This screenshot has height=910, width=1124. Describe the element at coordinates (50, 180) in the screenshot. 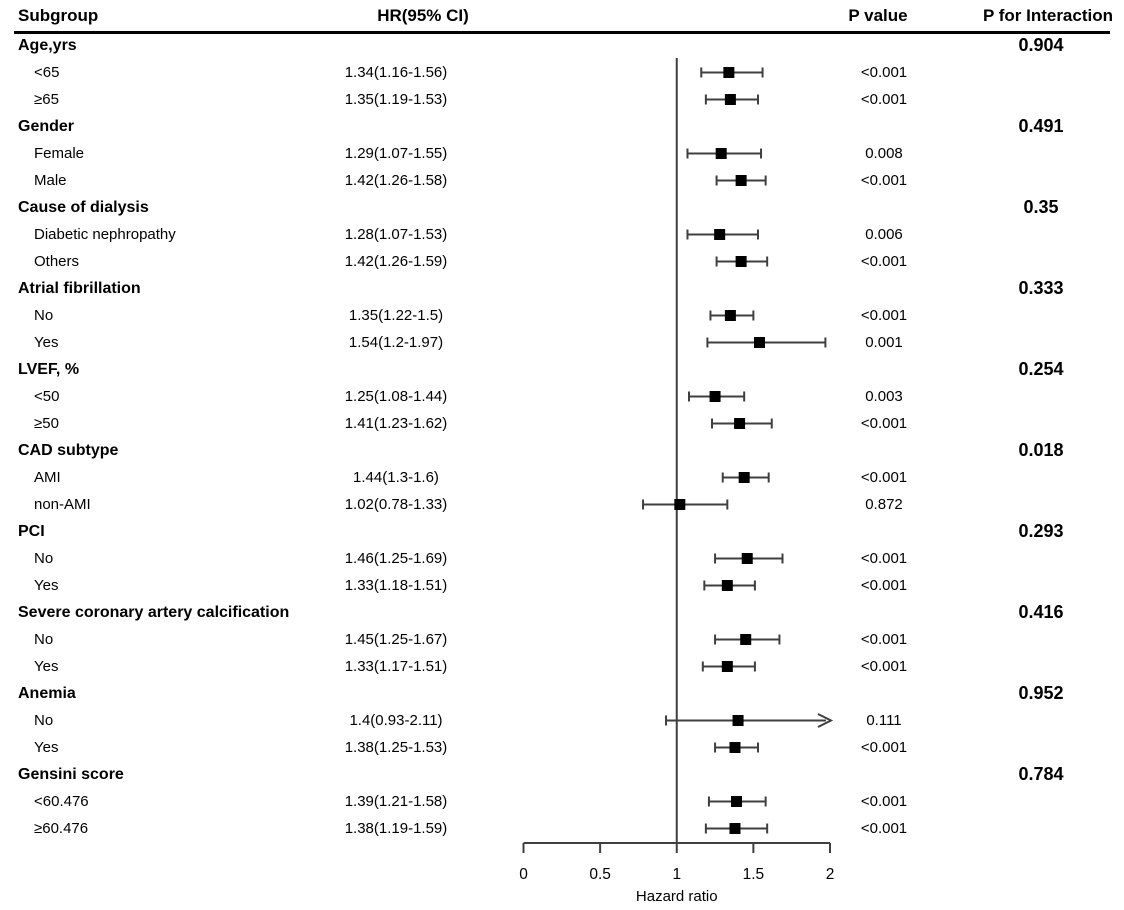

I see `item-label: Male` at that location.